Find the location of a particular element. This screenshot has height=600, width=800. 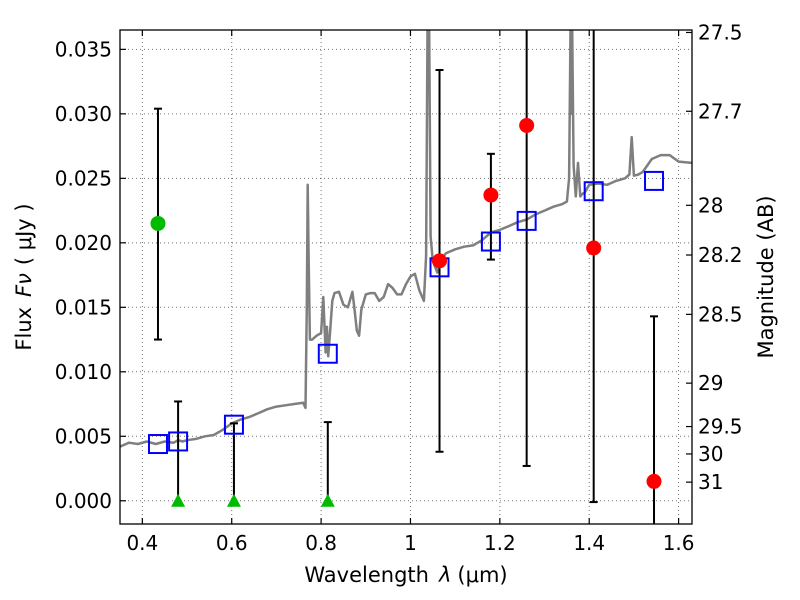

right-tick-label: 29.5 is located at coordinates (720, 427).